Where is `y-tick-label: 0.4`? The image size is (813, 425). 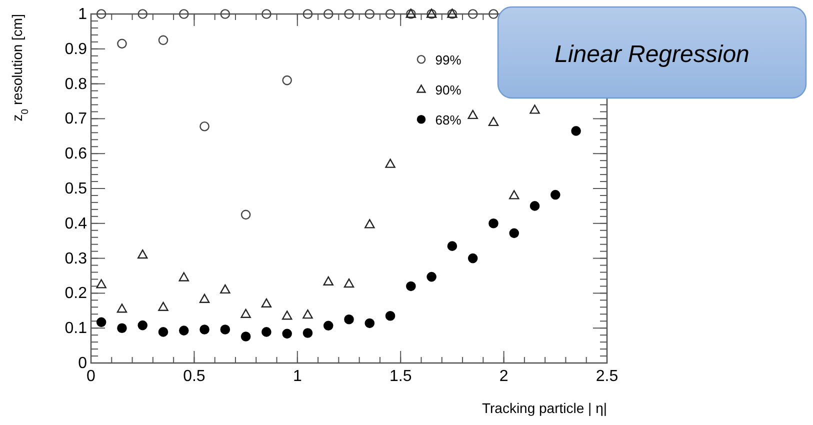
y-tick-label: 0.4 is located at coordinates (76, 223).